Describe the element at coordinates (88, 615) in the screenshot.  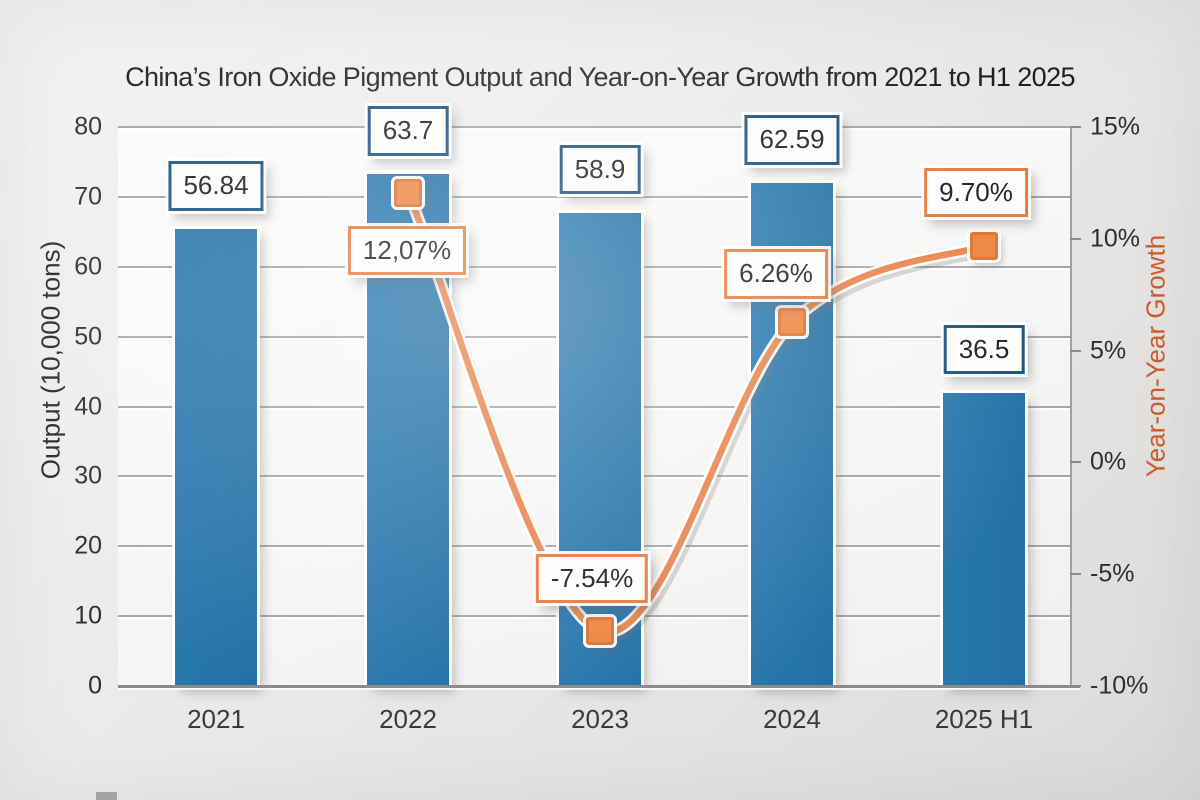
I see `left-axis-tick-label: 10` at that location.